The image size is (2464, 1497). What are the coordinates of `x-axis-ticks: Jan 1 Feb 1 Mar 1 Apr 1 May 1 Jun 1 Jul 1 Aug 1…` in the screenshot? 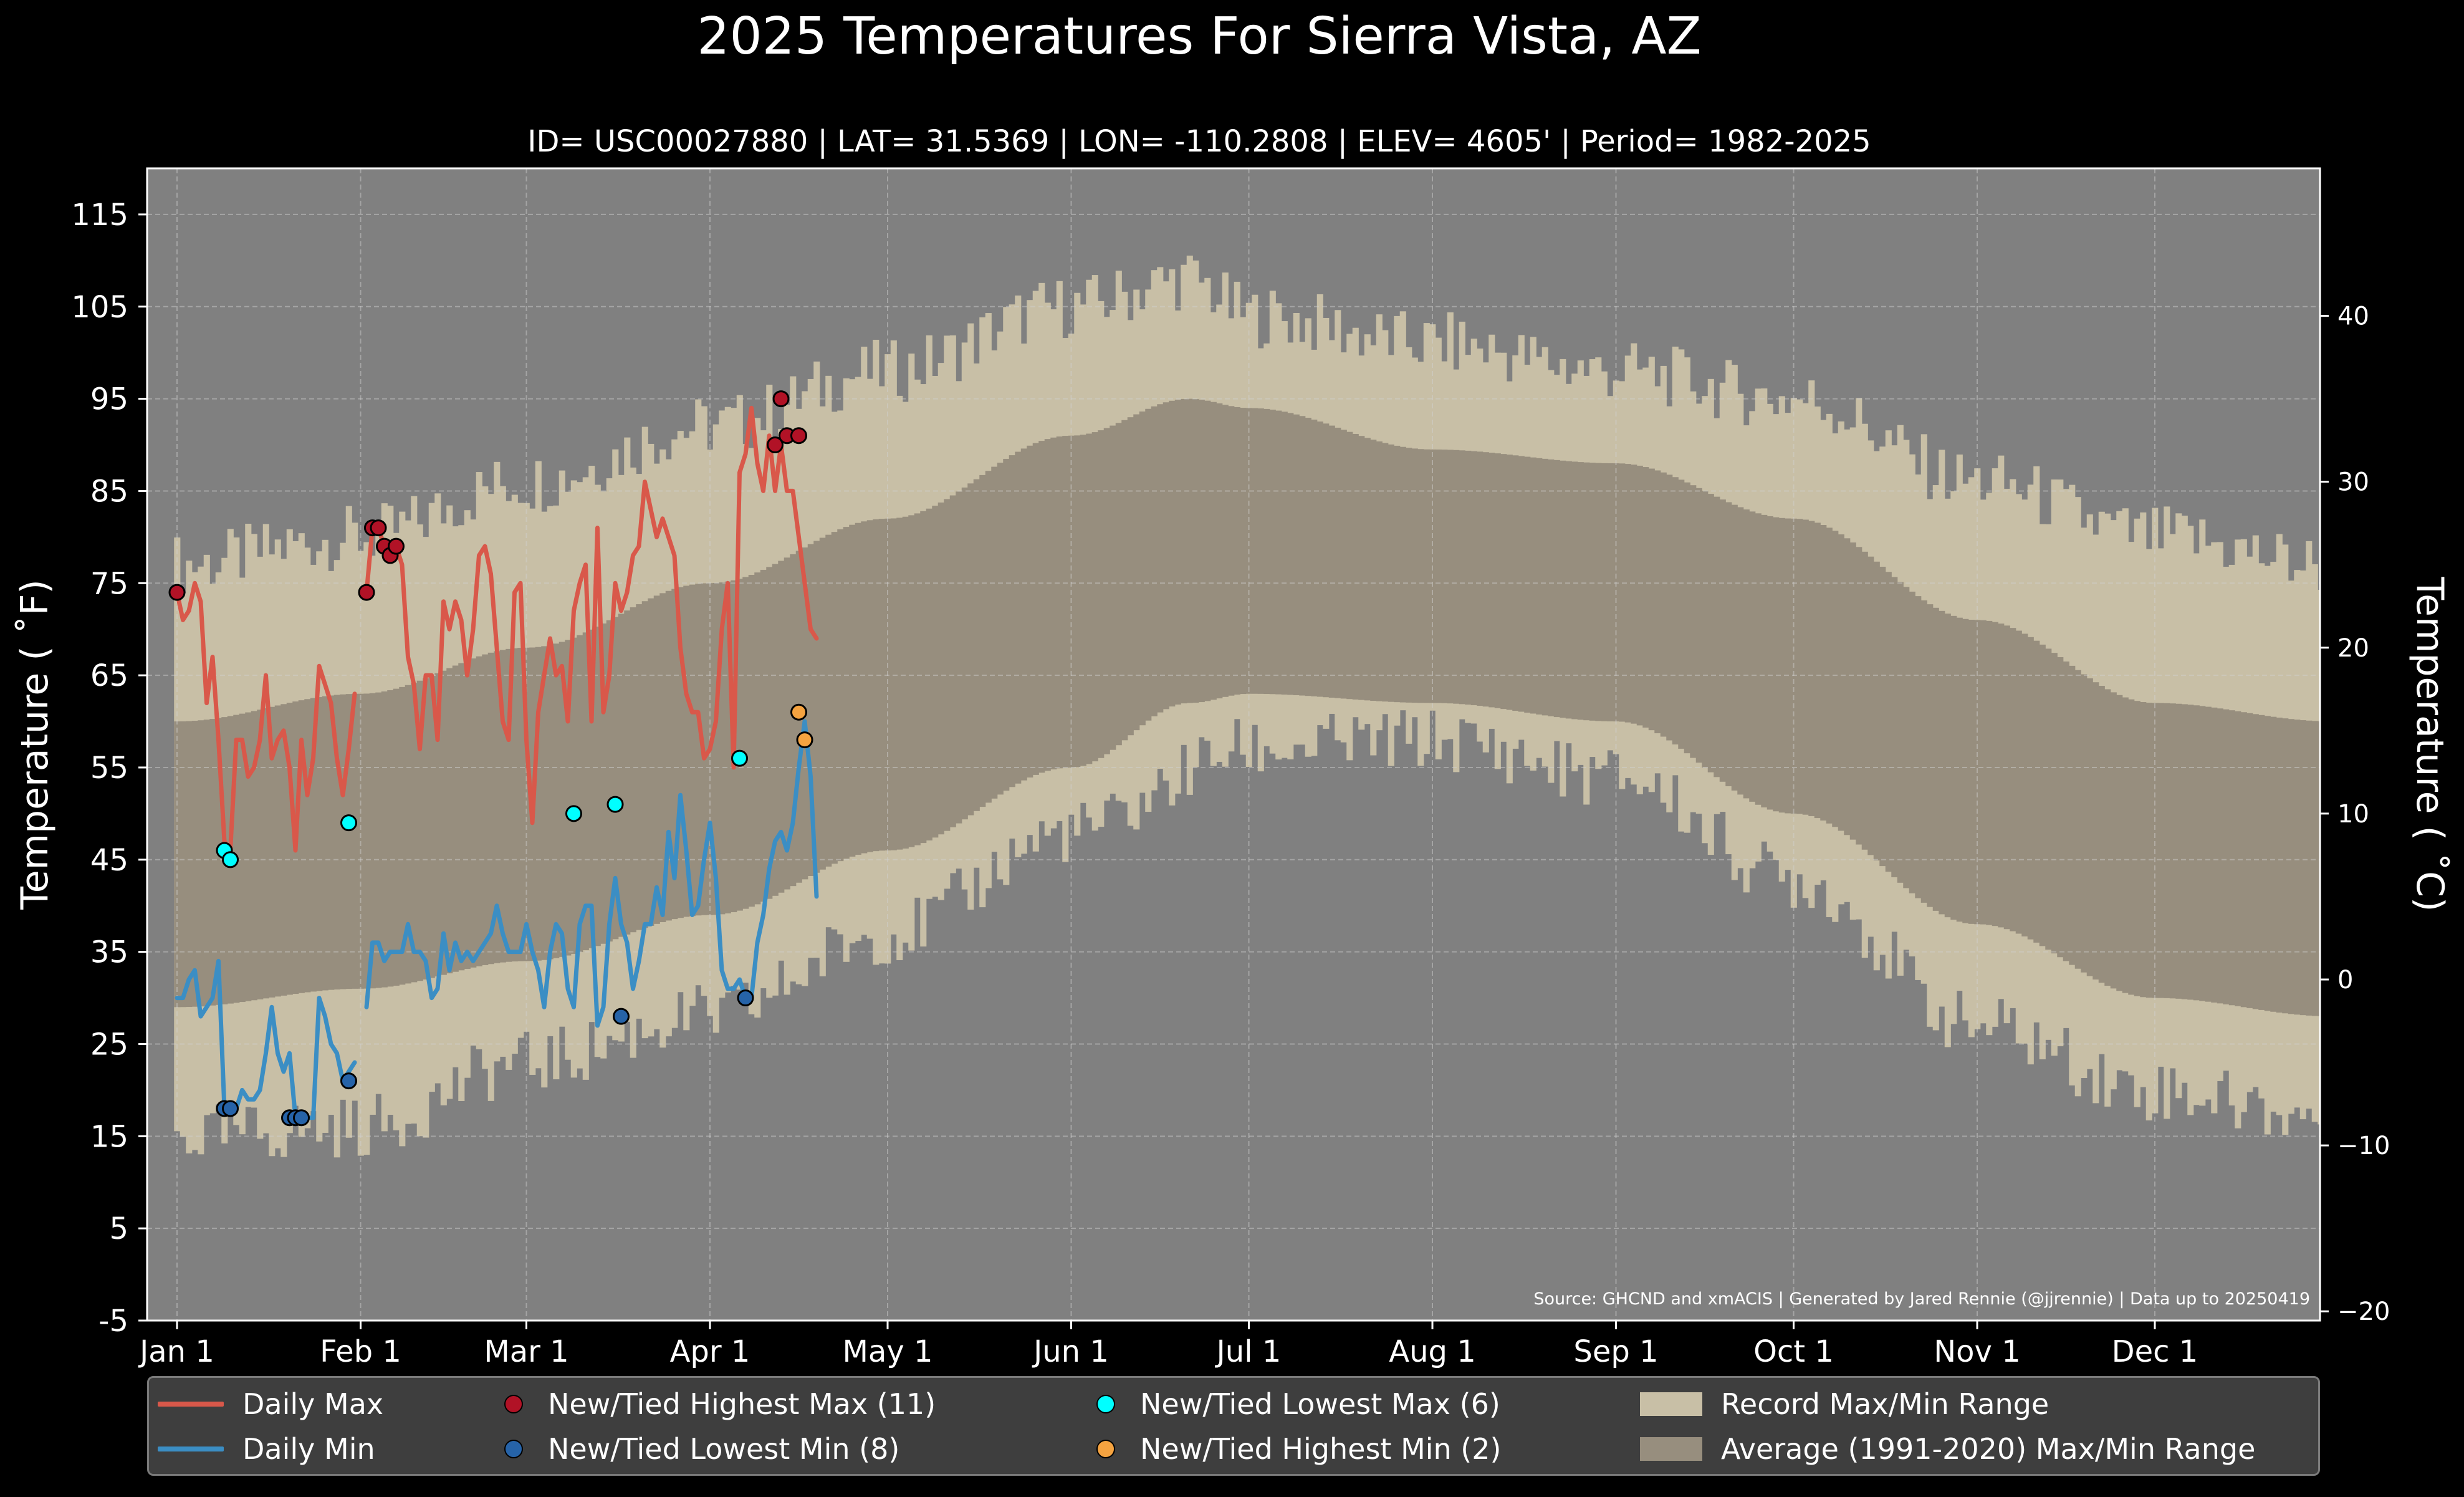 It's located at (1168, 1345).